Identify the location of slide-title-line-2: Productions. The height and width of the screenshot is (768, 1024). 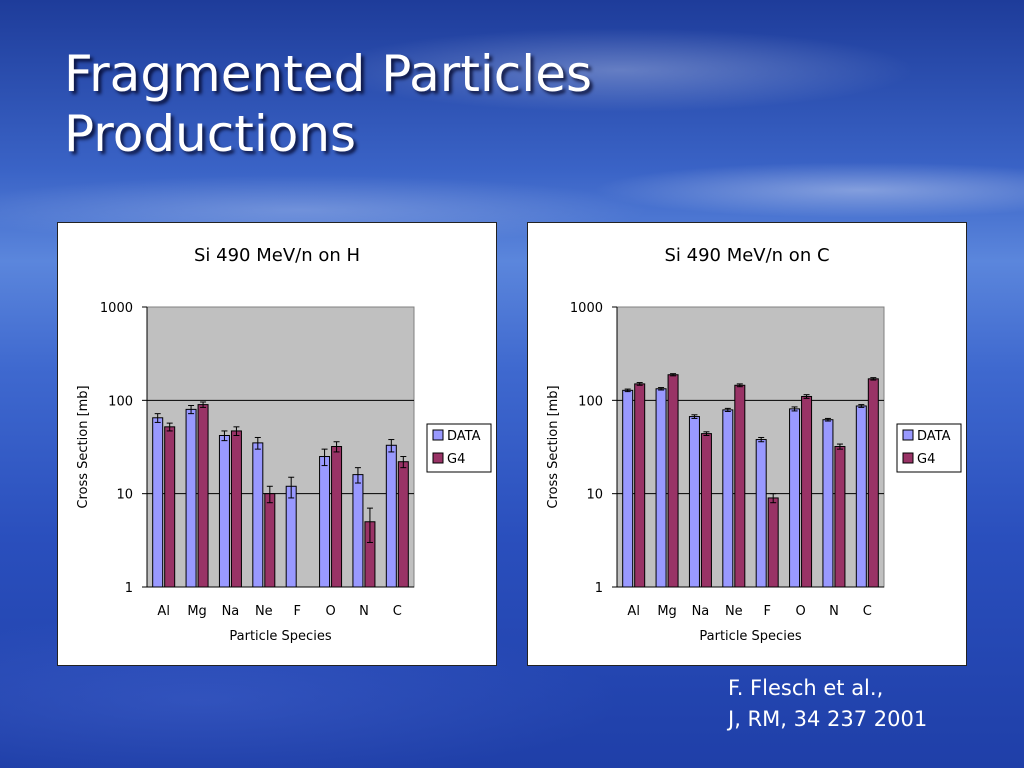
(210, 134).